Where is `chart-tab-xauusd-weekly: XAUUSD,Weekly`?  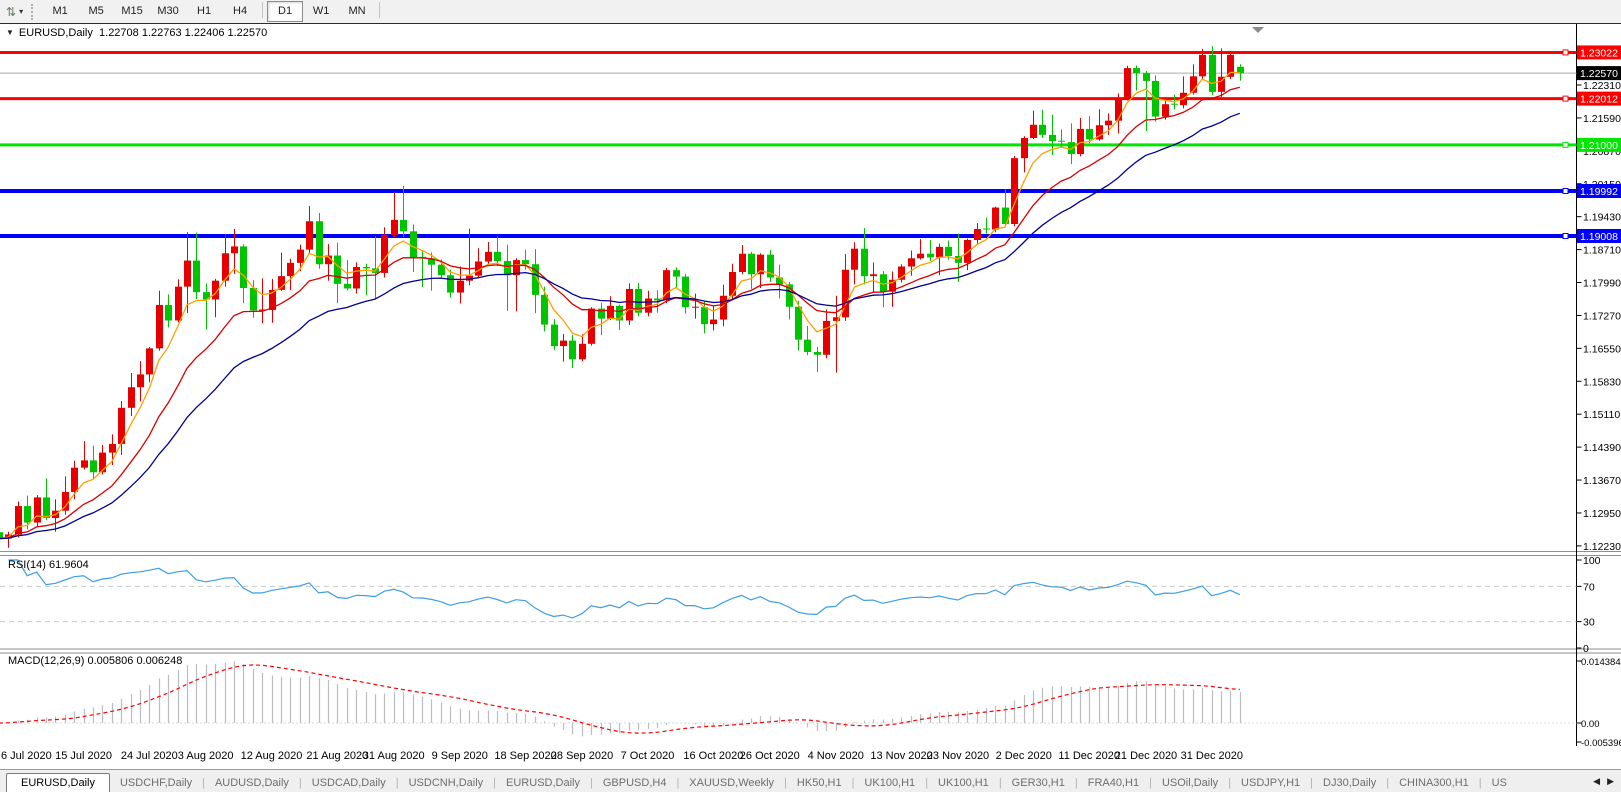
chart-tab-xauusd-weekly: XAUUSD,Weekly is located at coordinates (732, 783).